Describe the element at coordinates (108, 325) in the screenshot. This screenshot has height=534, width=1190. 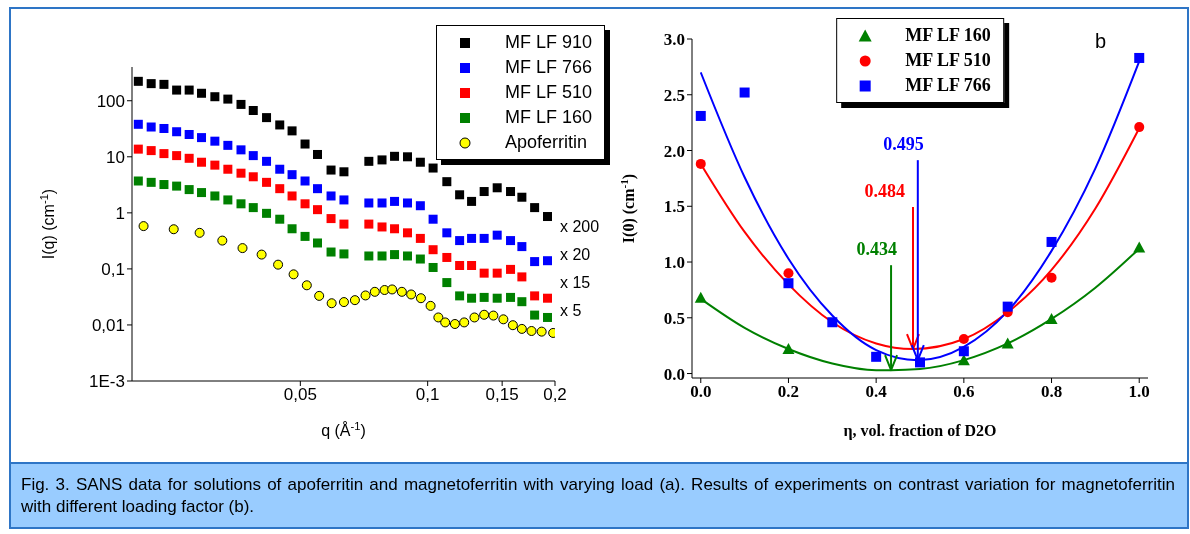
I see `y-tick-label: 0,01` at that location.